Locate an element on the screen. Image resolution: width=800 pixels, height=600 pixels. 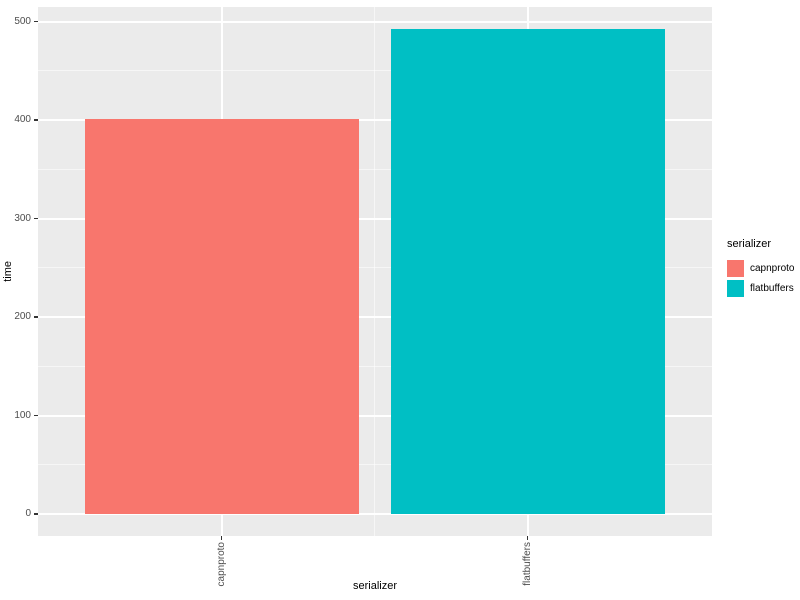
y-axis-title: time is located at coordinates (8, 271).